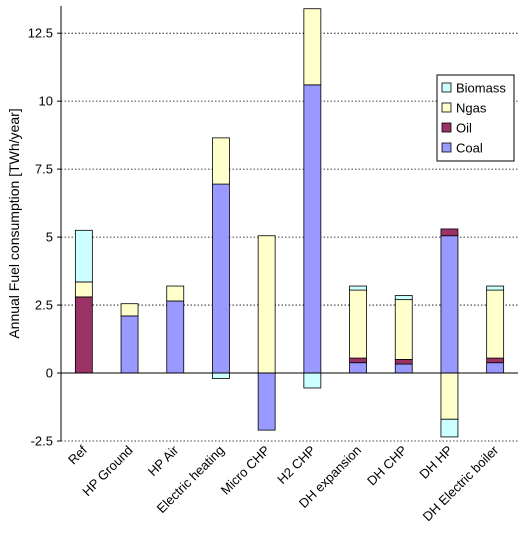 Image resolution: width=527 pixels, height=550 pixels. What do you see at coordinates (44, 305) in the screenshot?
I see `y-tick-label: 2.5` at bounding box center [44, 305].